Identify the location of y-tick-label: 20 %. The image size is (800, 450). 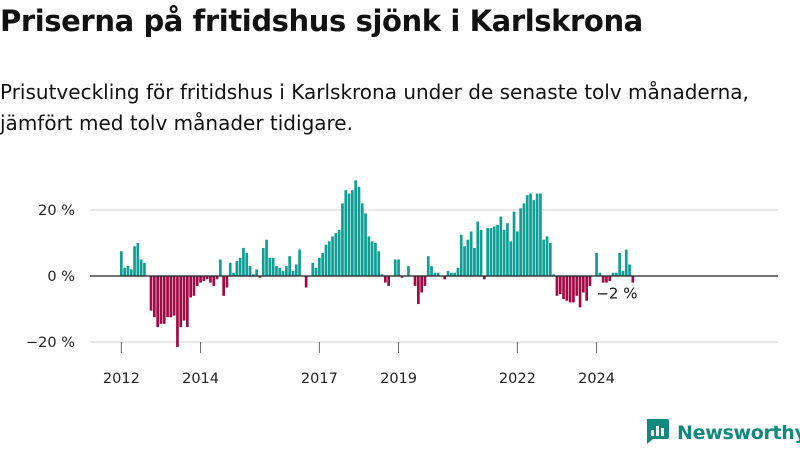
(56, 211).